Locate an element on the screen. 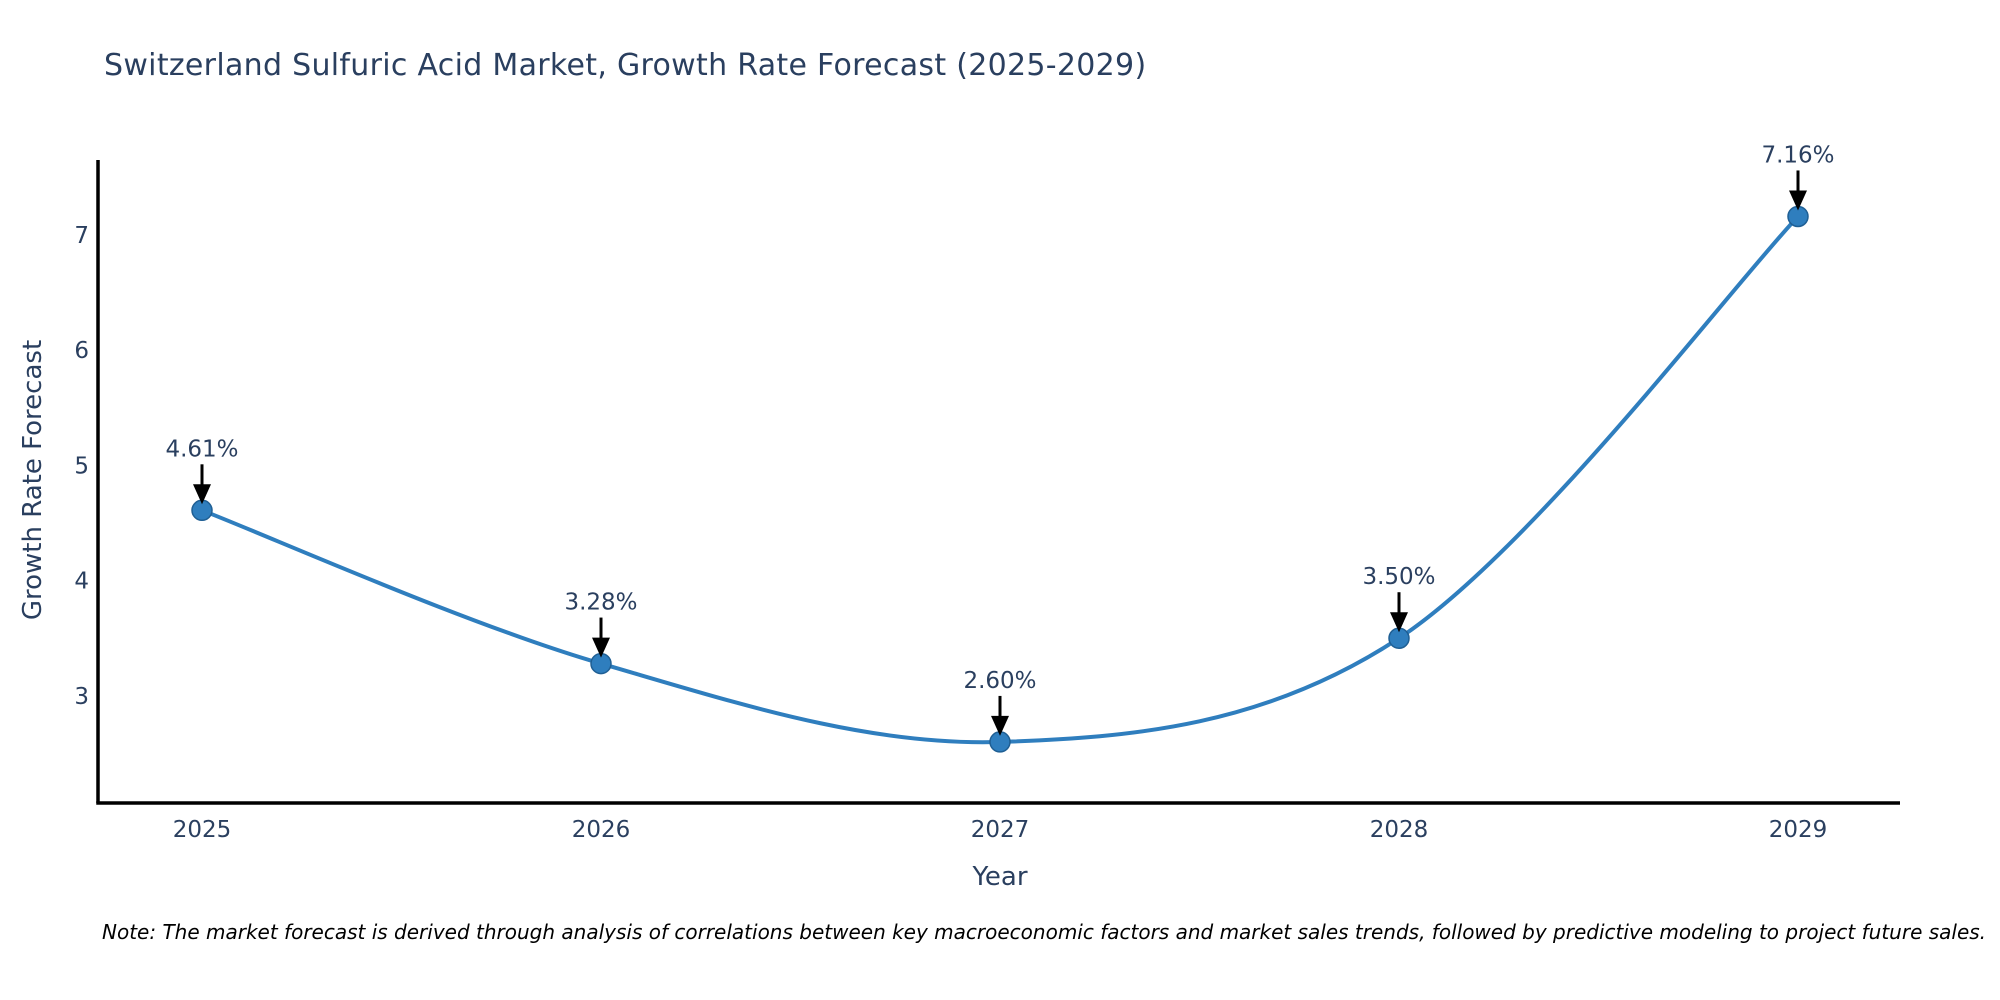 The width and height of the screenshot is (2000, 1000). x-tick-label-2026: 2026 is located at coordinates (601, 830).